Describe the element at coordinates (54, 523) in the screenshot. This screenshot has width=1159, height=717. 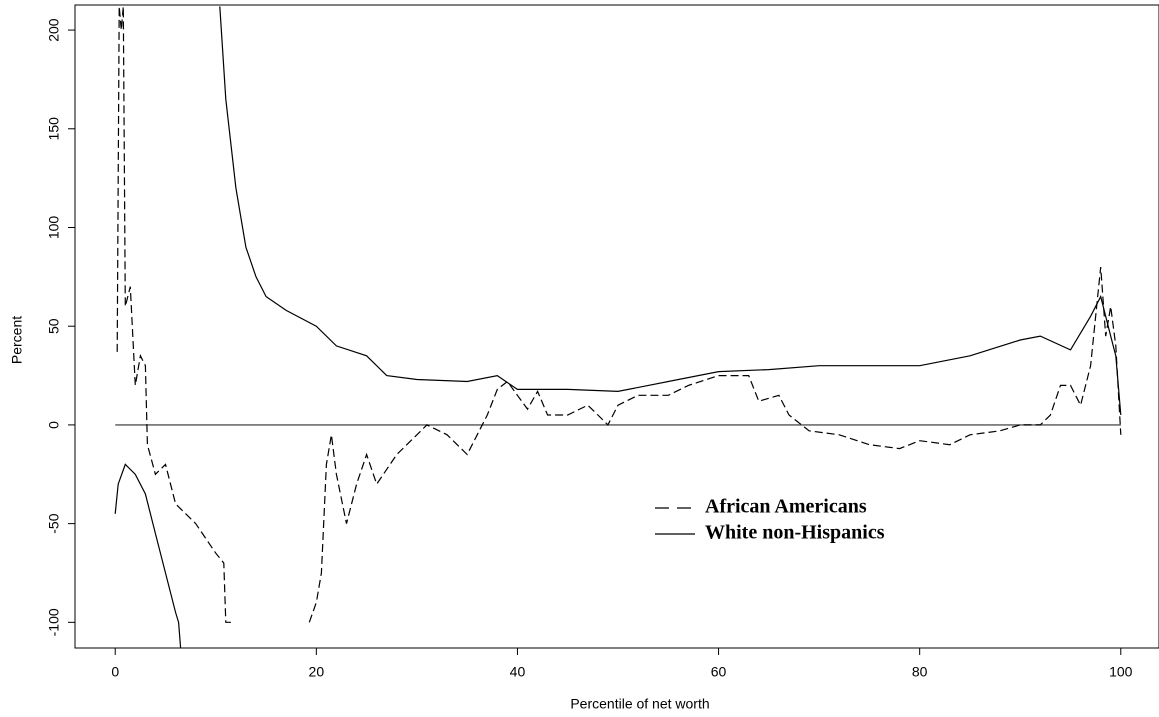
I see `y-tick-label: -50` at that location.